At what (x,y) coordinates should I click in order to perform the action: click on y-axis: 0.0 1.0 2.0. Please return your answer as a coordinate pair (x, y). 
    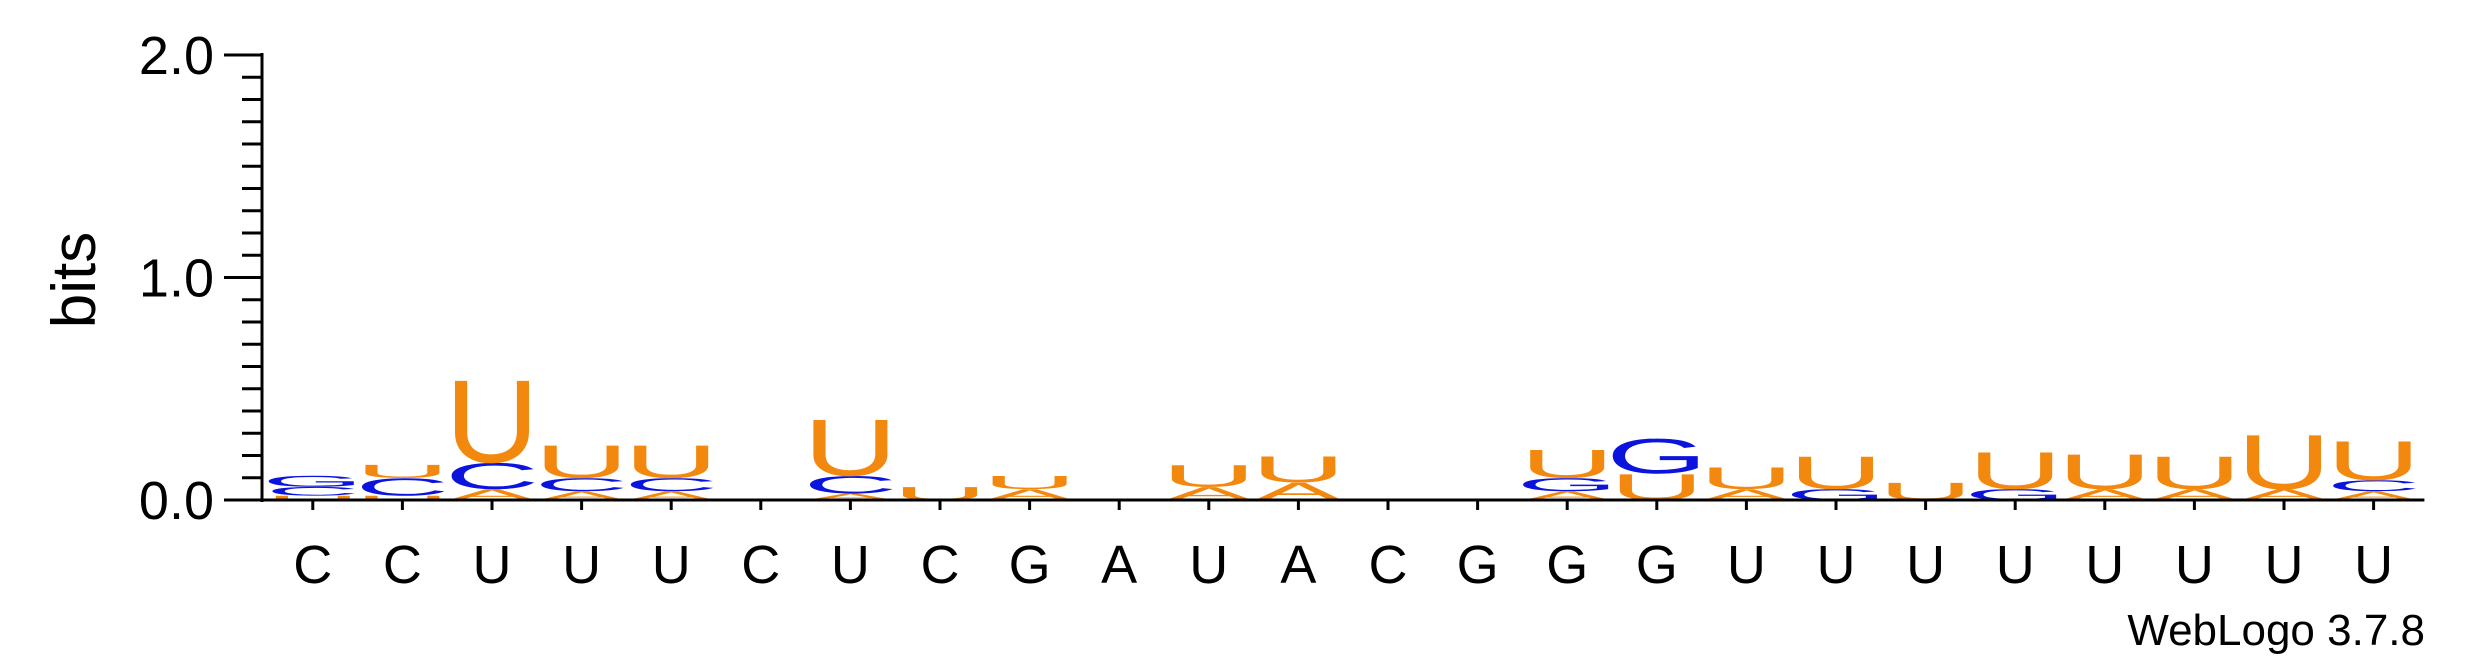
    Looking at the image, I should click on (201, 278).